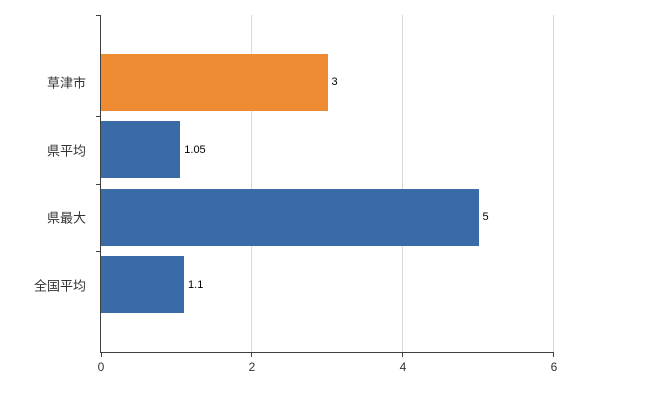  What do you see at coordinates (485, 217) in the screenshot?
I see `bar-value-label: 5` at bounding box center [485, 217].